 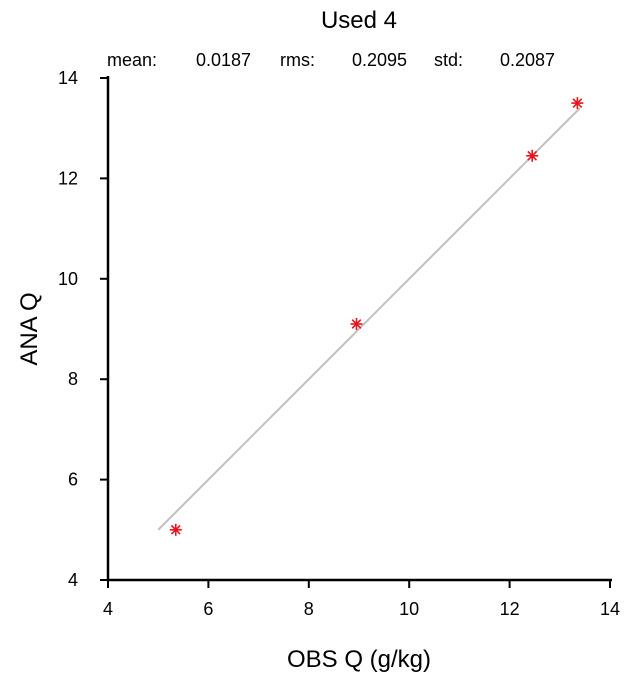 I want to click on x-tick-label: 6, so click(x=208, y=609).